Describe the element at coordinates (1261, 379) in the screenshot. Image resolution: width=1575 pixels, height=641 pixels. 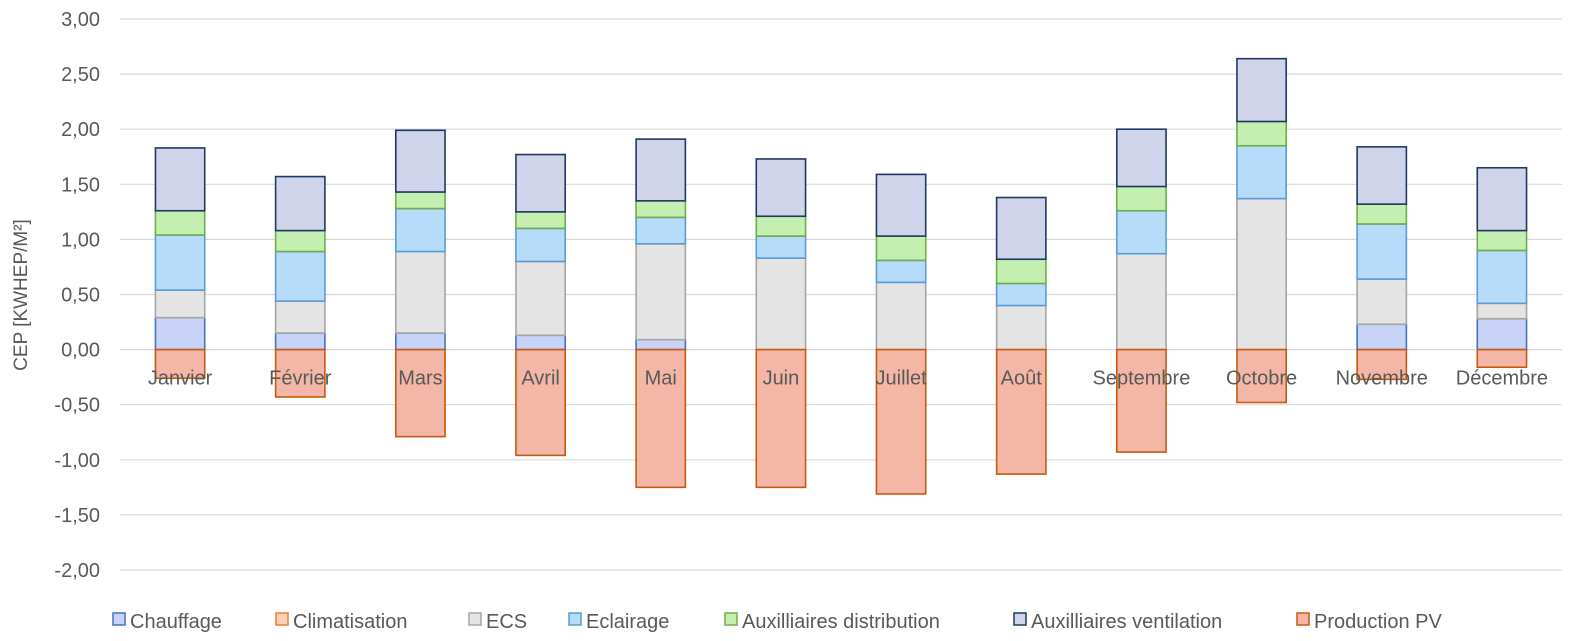
I see `x-category-label: Octobre` at that location.